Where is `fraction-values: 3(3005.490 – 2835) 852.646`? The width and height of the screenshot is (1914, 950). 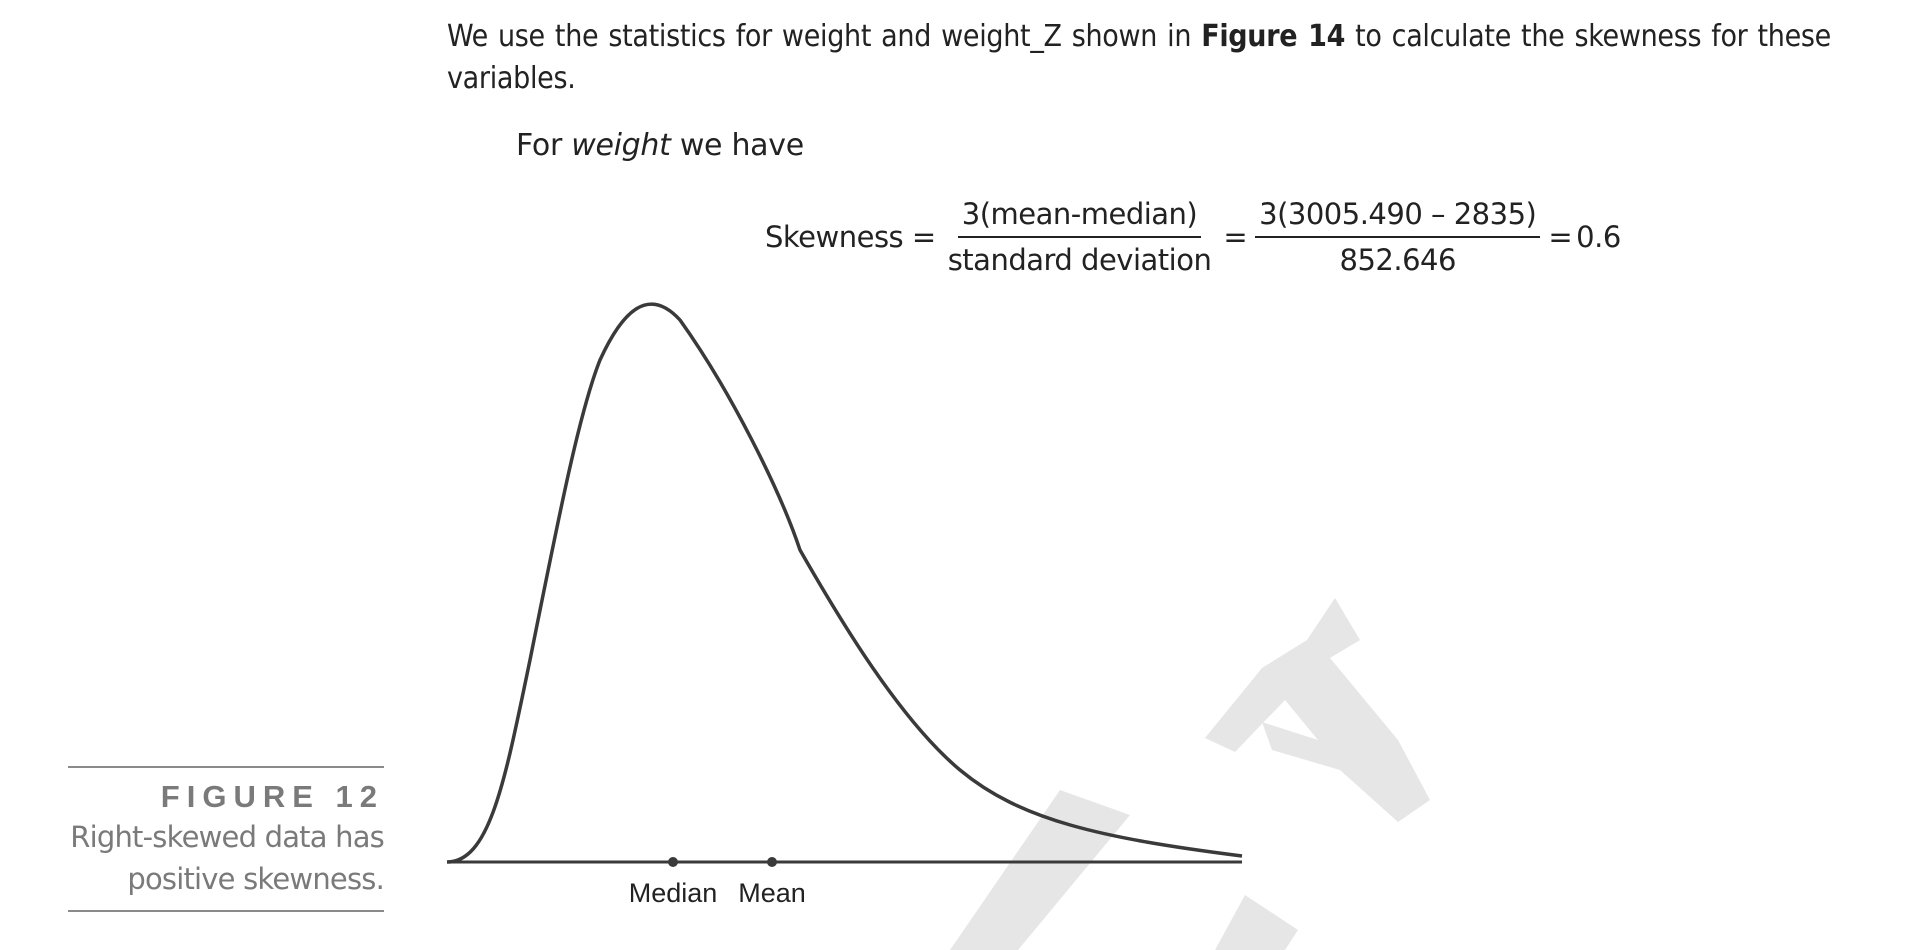 fraction-values: 3(3005.490 – 2835) 852.646 is located at coordinates (1398, 237).